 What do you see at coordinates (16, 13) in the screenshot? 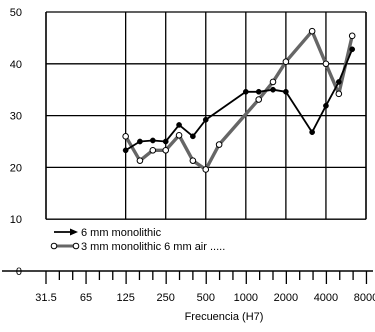
I see `y-tick-label: 50` at bounding box center [16, 13].